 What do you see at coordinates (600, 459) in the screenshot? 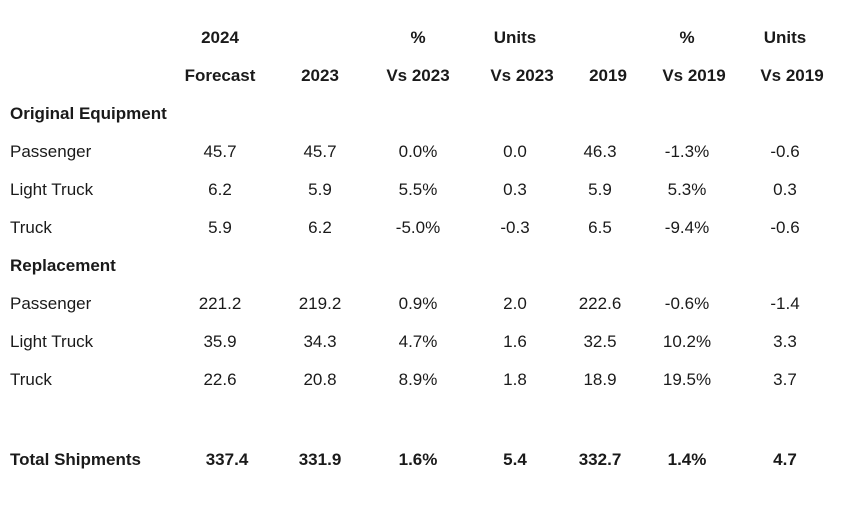
I see `total-cell: 332.7` at bounding box center [600, 459].